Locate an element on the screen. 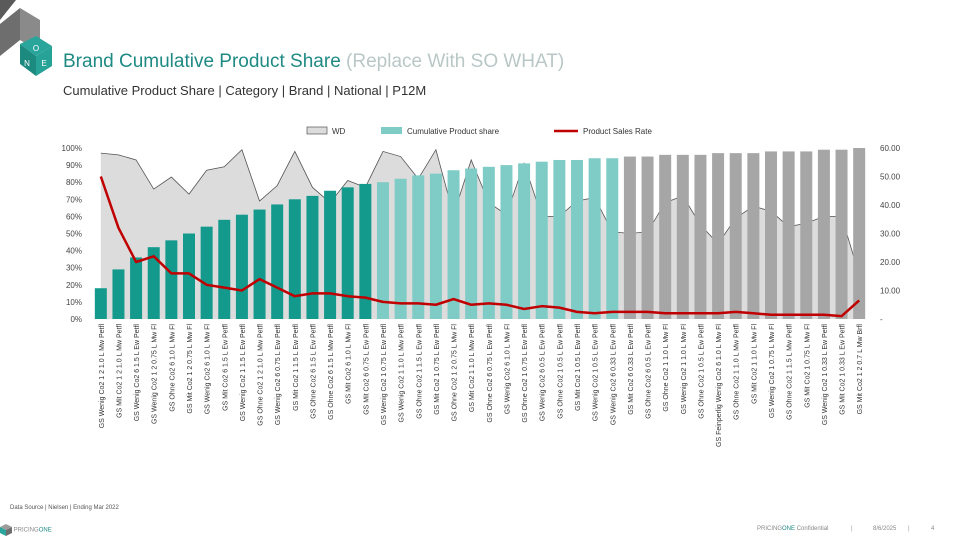  x-category-label: GS Mit Co2 1 0.5 L Ew Petfl is located at coordinates (578, 367).